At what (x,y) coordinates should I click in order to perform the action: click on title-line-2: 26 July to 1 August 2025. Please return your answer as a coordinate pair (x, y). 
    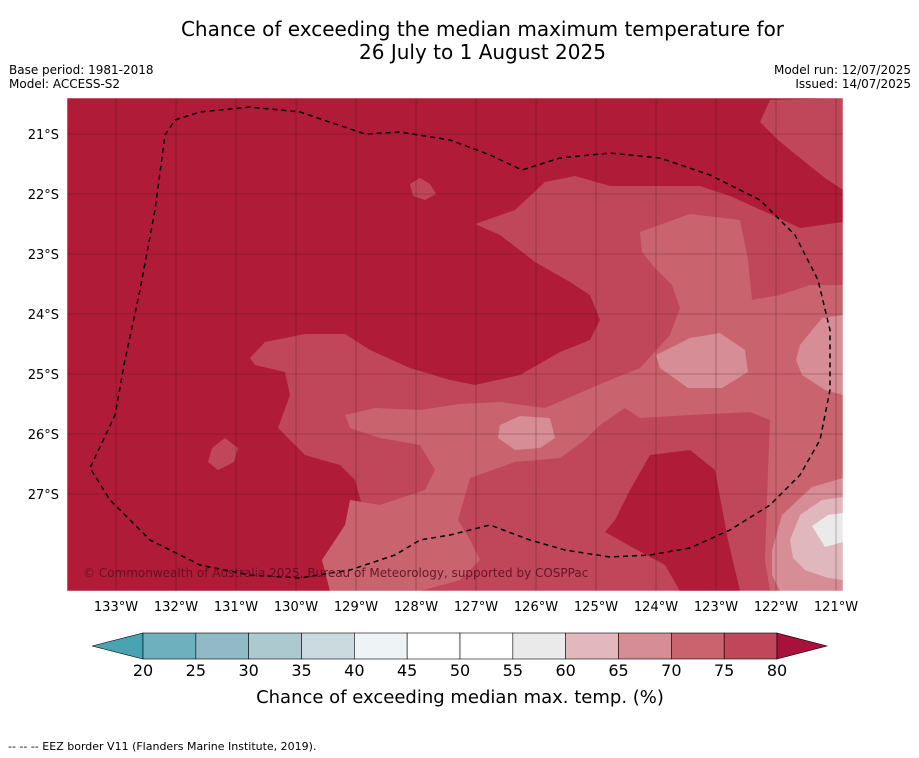
    Looking at the image, I should click on (482, 52).